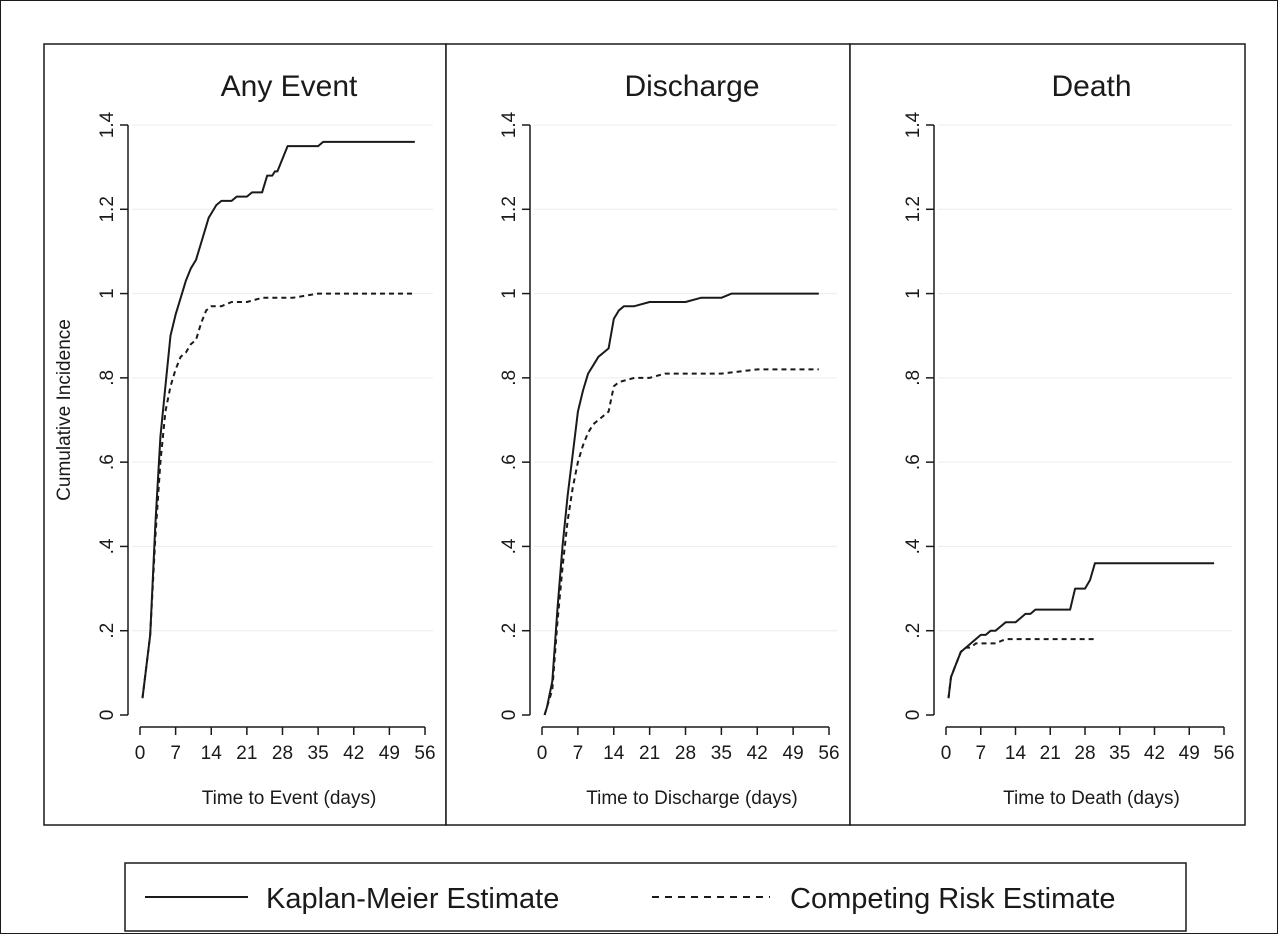  I want to click on panel-title: Death, so click(1091, 86).